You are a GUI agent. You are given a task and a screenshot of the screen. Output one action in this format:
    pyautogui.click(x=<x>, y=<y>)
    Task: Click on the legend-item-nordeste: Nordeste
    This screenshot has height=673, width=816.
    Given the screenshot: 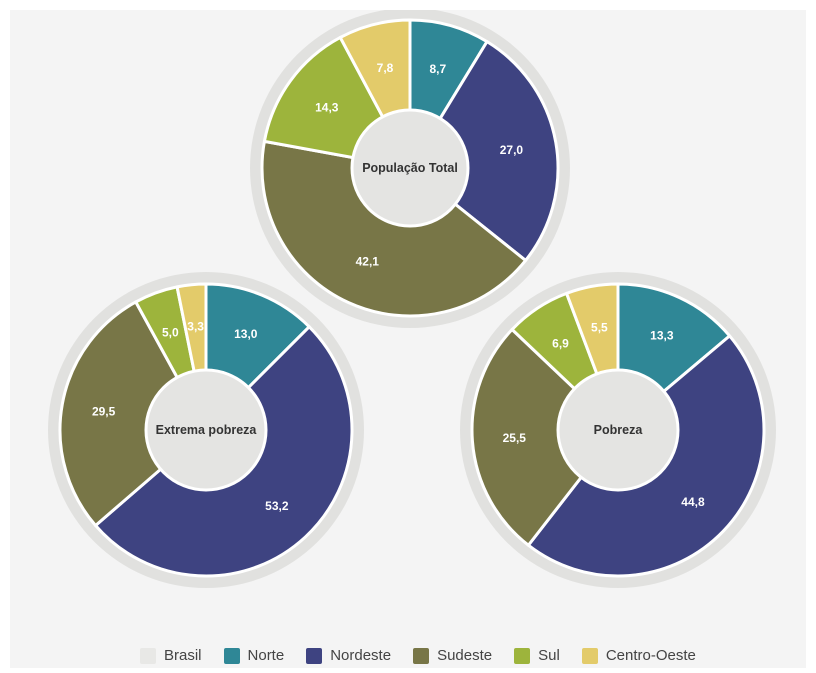 What is the action you would take?
    pyautogui.click(x=348, y=655)
    